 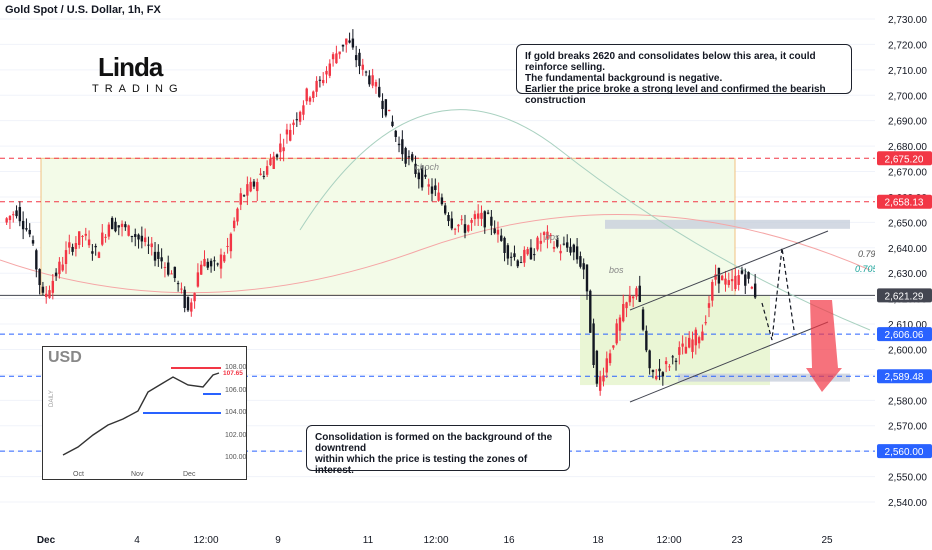 I want to click on inset-month: Dec, so click(x=189, y=474).